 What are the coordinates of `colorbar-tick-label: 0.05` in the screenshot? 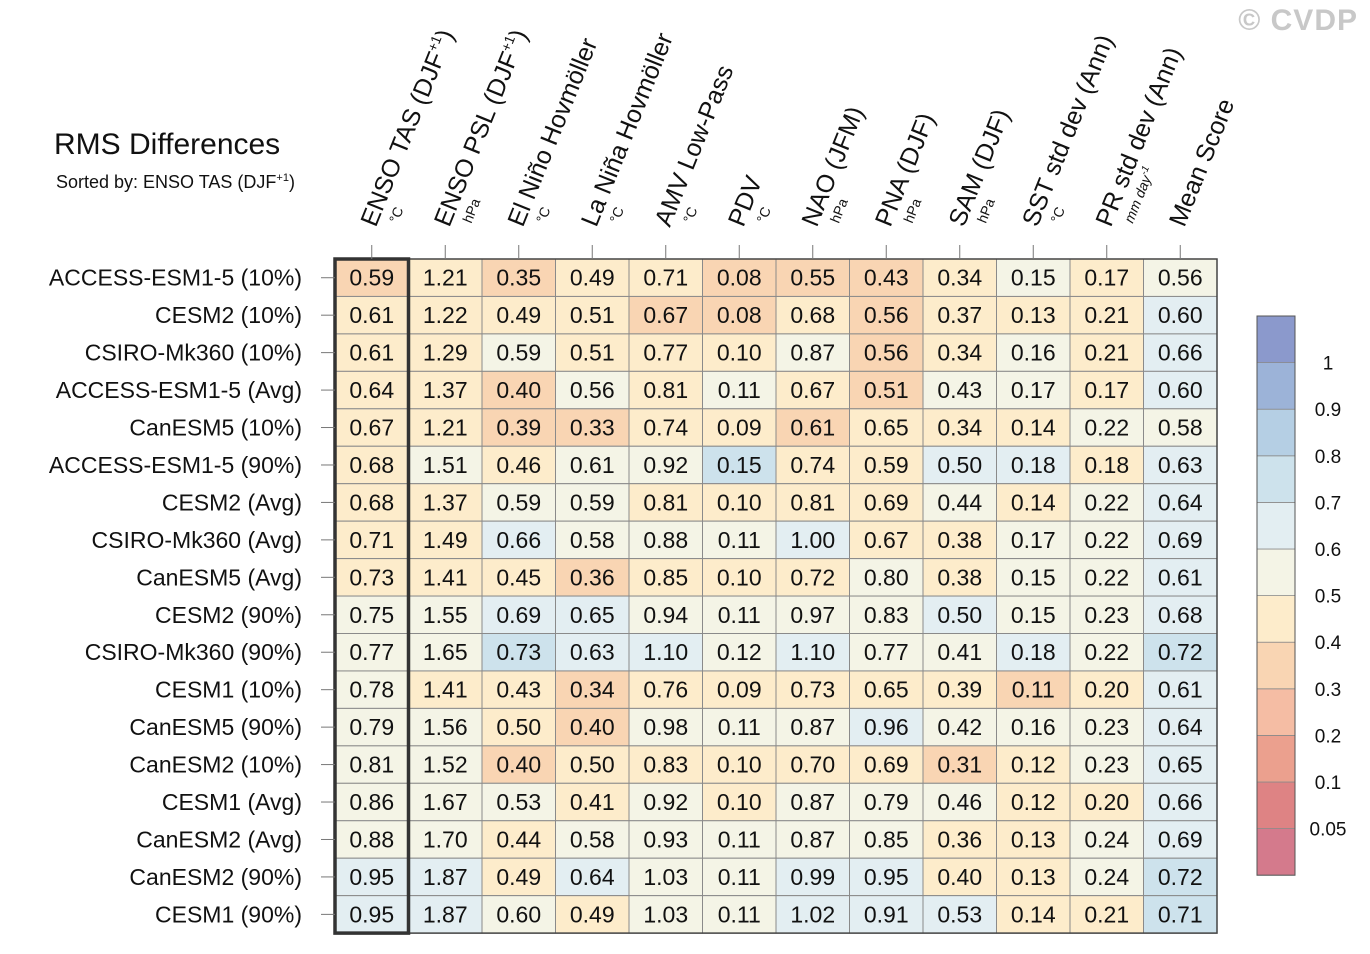 It's located at (1328, 830).